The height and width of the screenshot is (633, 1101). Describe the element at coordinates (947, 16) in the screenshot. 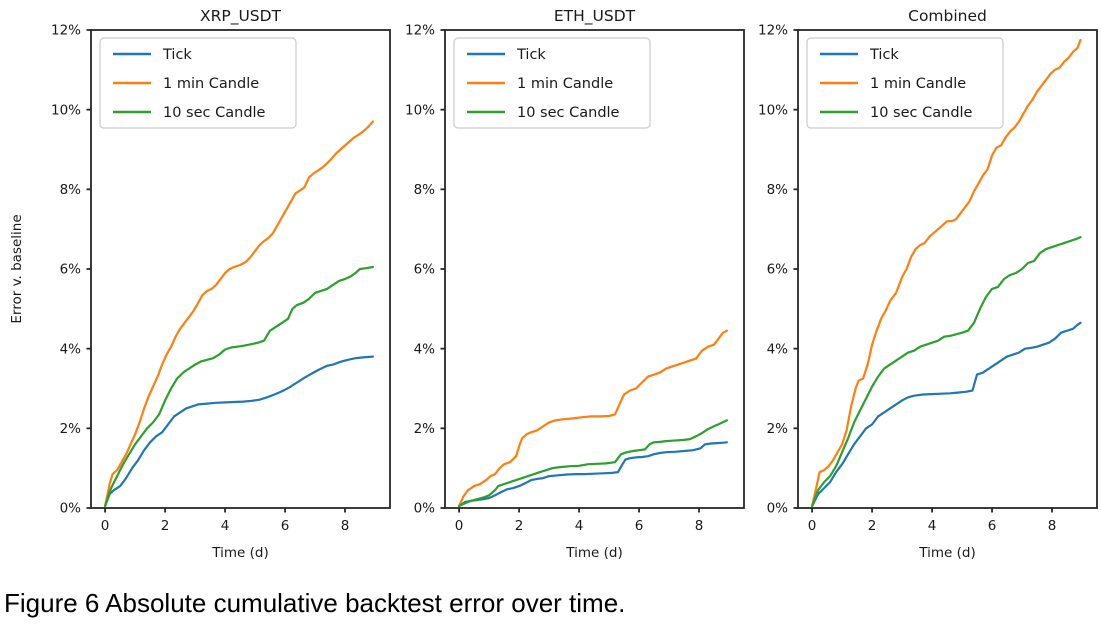

I see `chart-title: Combined` at that location.